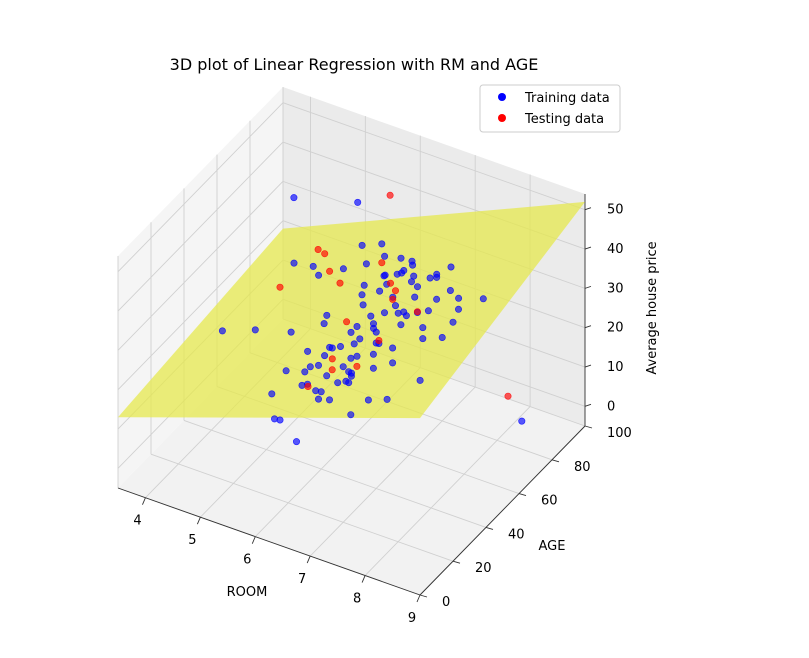 The height and width of the screenshot is (658, 809). What do you see at coordinates (302, 579) in the screenshot?
I see `x-tick-label: 7` at bounding box center [302, 579].